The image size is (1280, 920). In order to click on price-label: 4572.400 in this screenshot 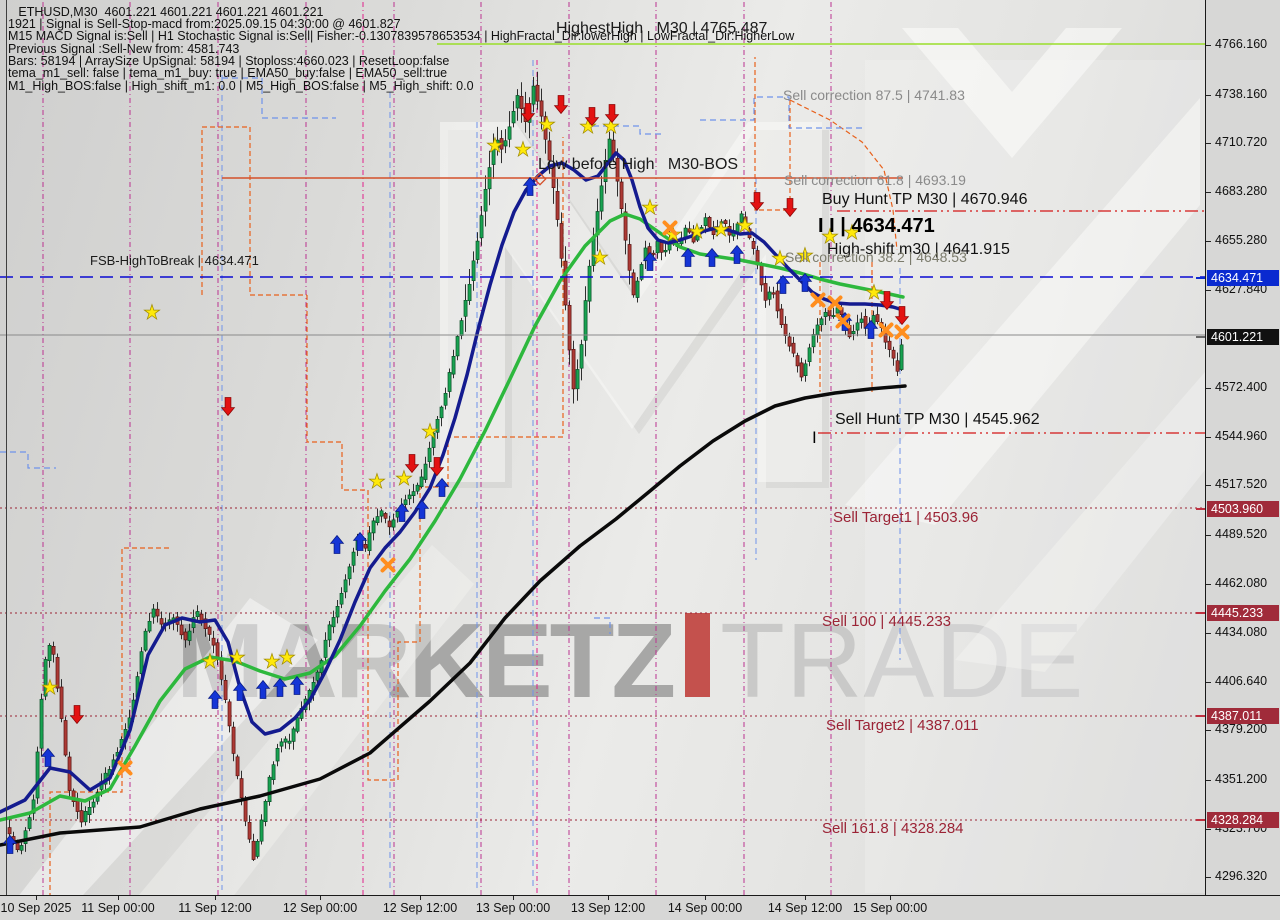, I will do `click(1241, 387)`.